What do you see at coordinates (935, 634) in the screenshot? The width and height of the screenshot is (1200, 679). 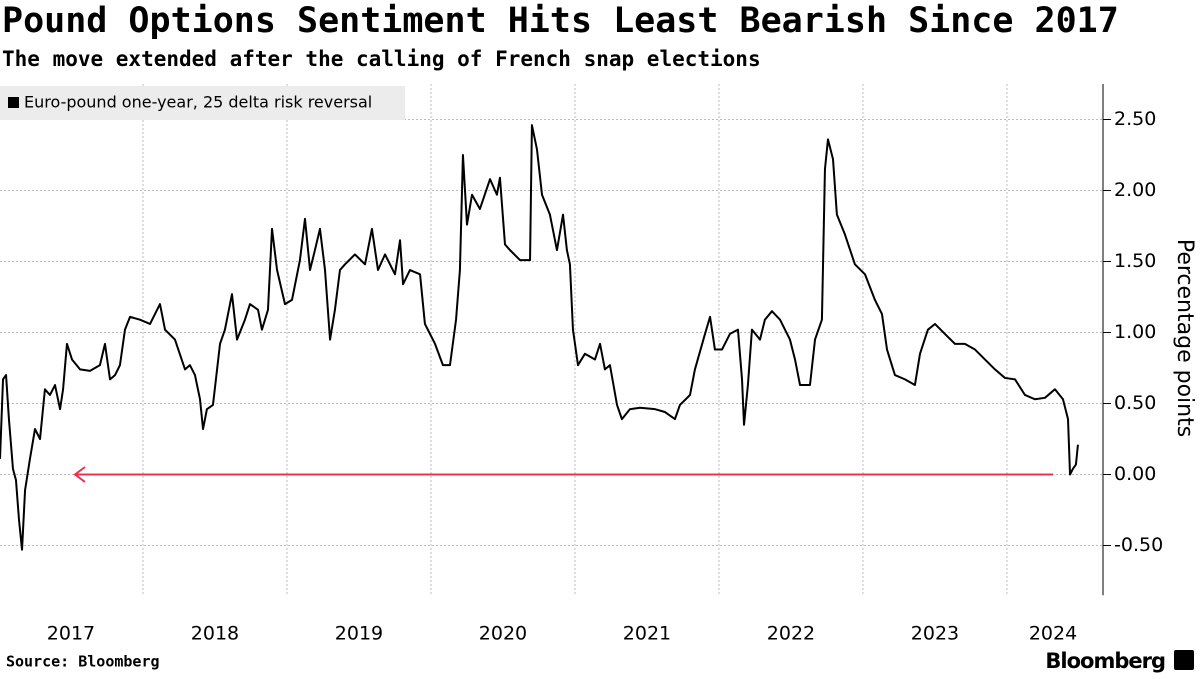 I see `x-tick-label: 2023` at bounding box center [935, 634].